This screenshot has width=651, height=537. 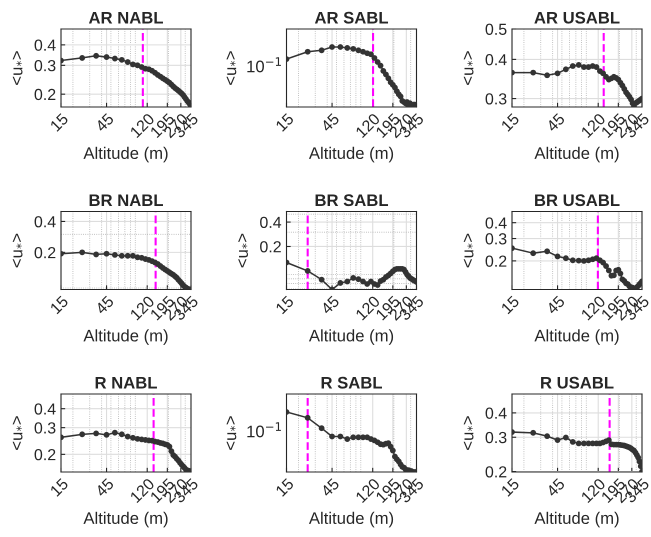 What do you see at coordinates (351, 18) in the screenshot?
I see `chart-title: AR SABL` at bounding box center [351, 18].